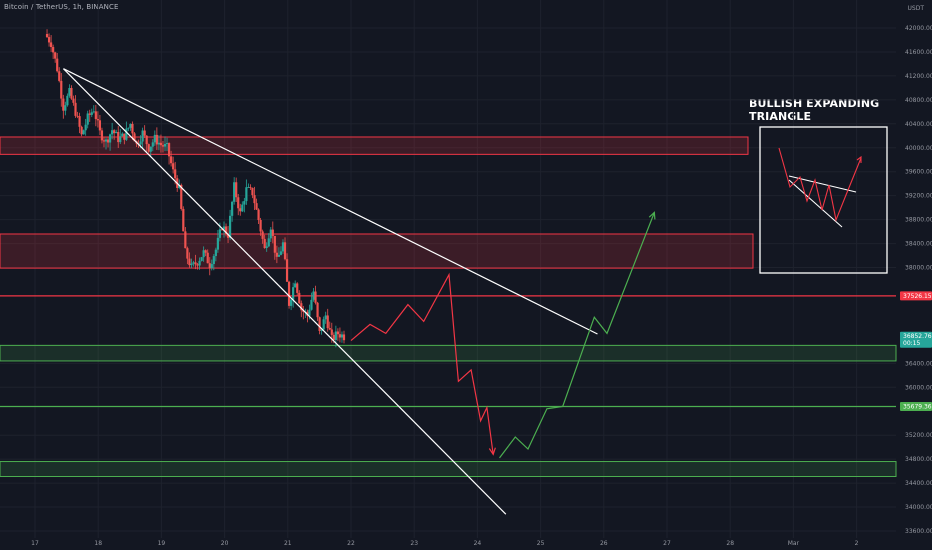 This screenshot has width=932, height=550. What do you see at coordinates (918, 220) in the screenshot?
I see `y-tick-label: 38800.00` at bounding box center [918, 220].